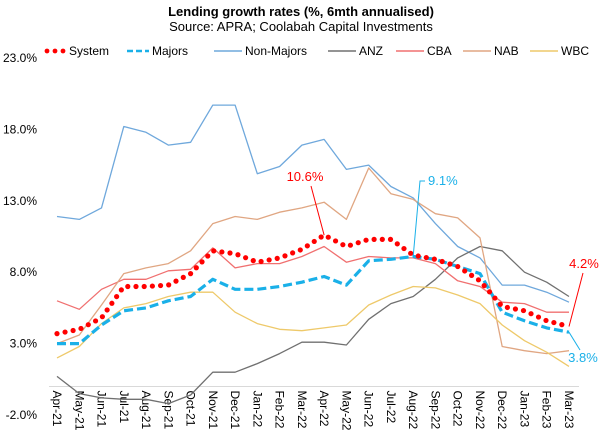 Image resolution: width=602 pixels, height=437 pixels. What do you see at coordinates (170, 51) in the screenshot?
I see `legend-majors-label: Majors` at bounding box center [170, 51].